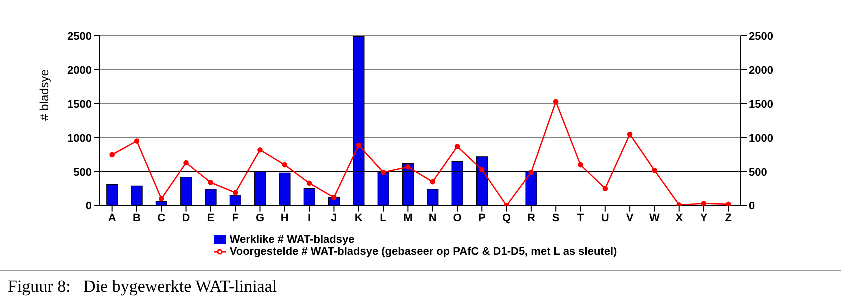 This screenshot has width=841, height=308. What do you see at coordinates (80, 104) in the screenshot?
I see `y-tick-label: 1500` at bounding box center [80, 104].